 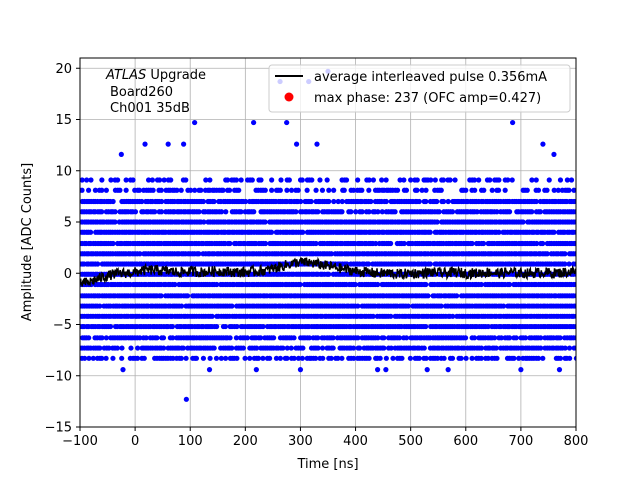 I want to click on x-tick-label: 700, so click(x=520, y=441).